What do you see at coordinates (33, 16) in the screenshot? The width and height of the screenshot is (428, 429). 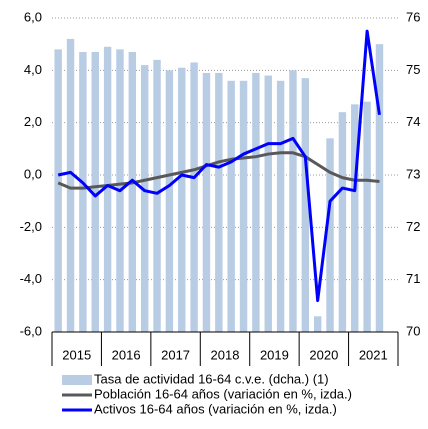 I see `y-tick-label: 6,0` at bounding box center [33, 16].